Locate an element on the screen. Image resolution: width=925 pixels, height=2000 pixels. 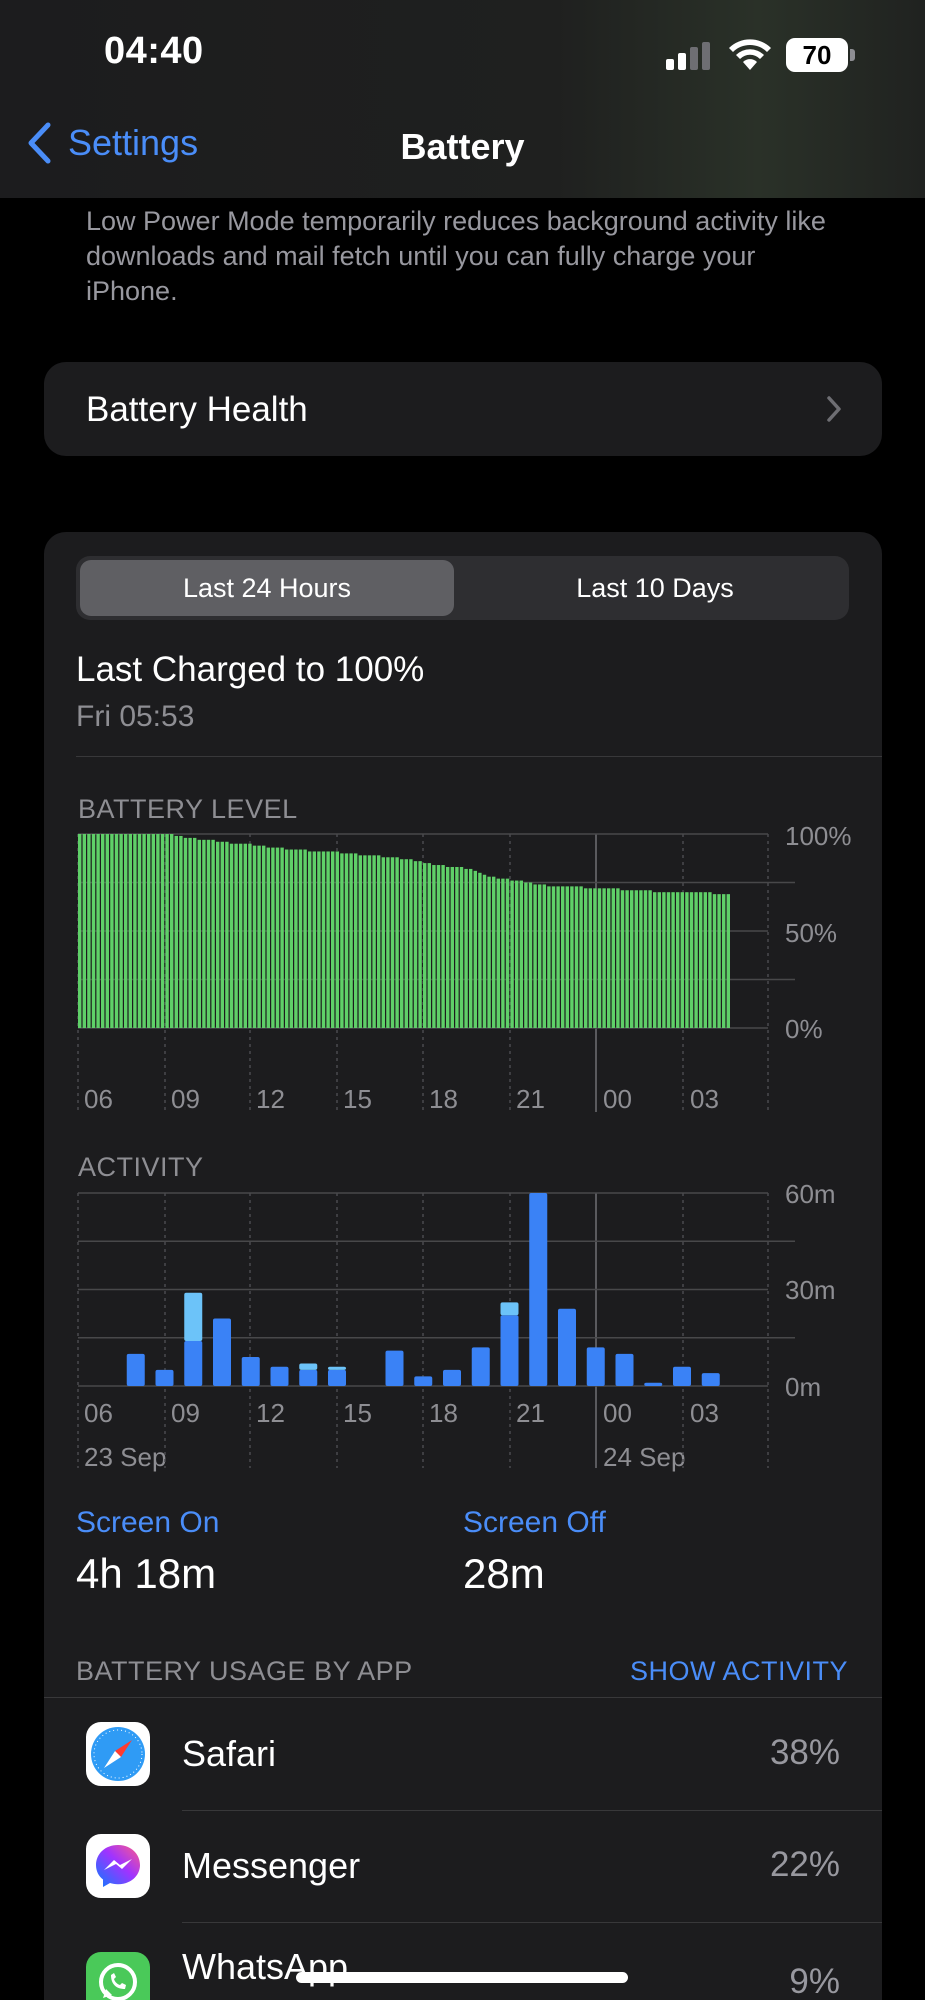
app-row-whatsapp: WhatsApp 9% is located at coordinates (463, 1961).